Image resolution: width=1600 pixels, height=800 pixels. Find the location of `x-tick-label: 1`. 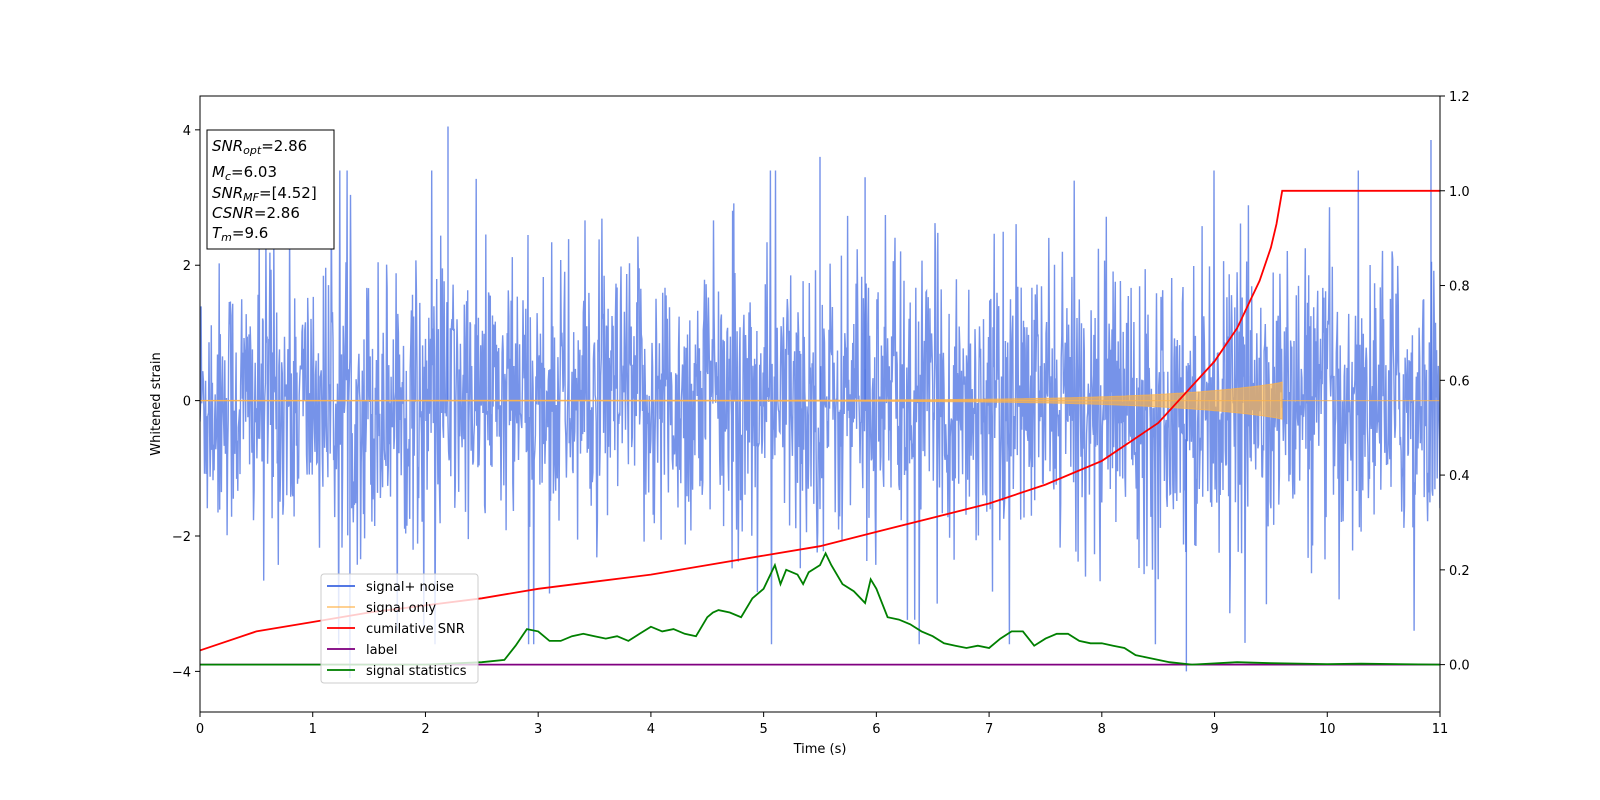

x-tick-label: 1 is located at coordinates (313, 729).